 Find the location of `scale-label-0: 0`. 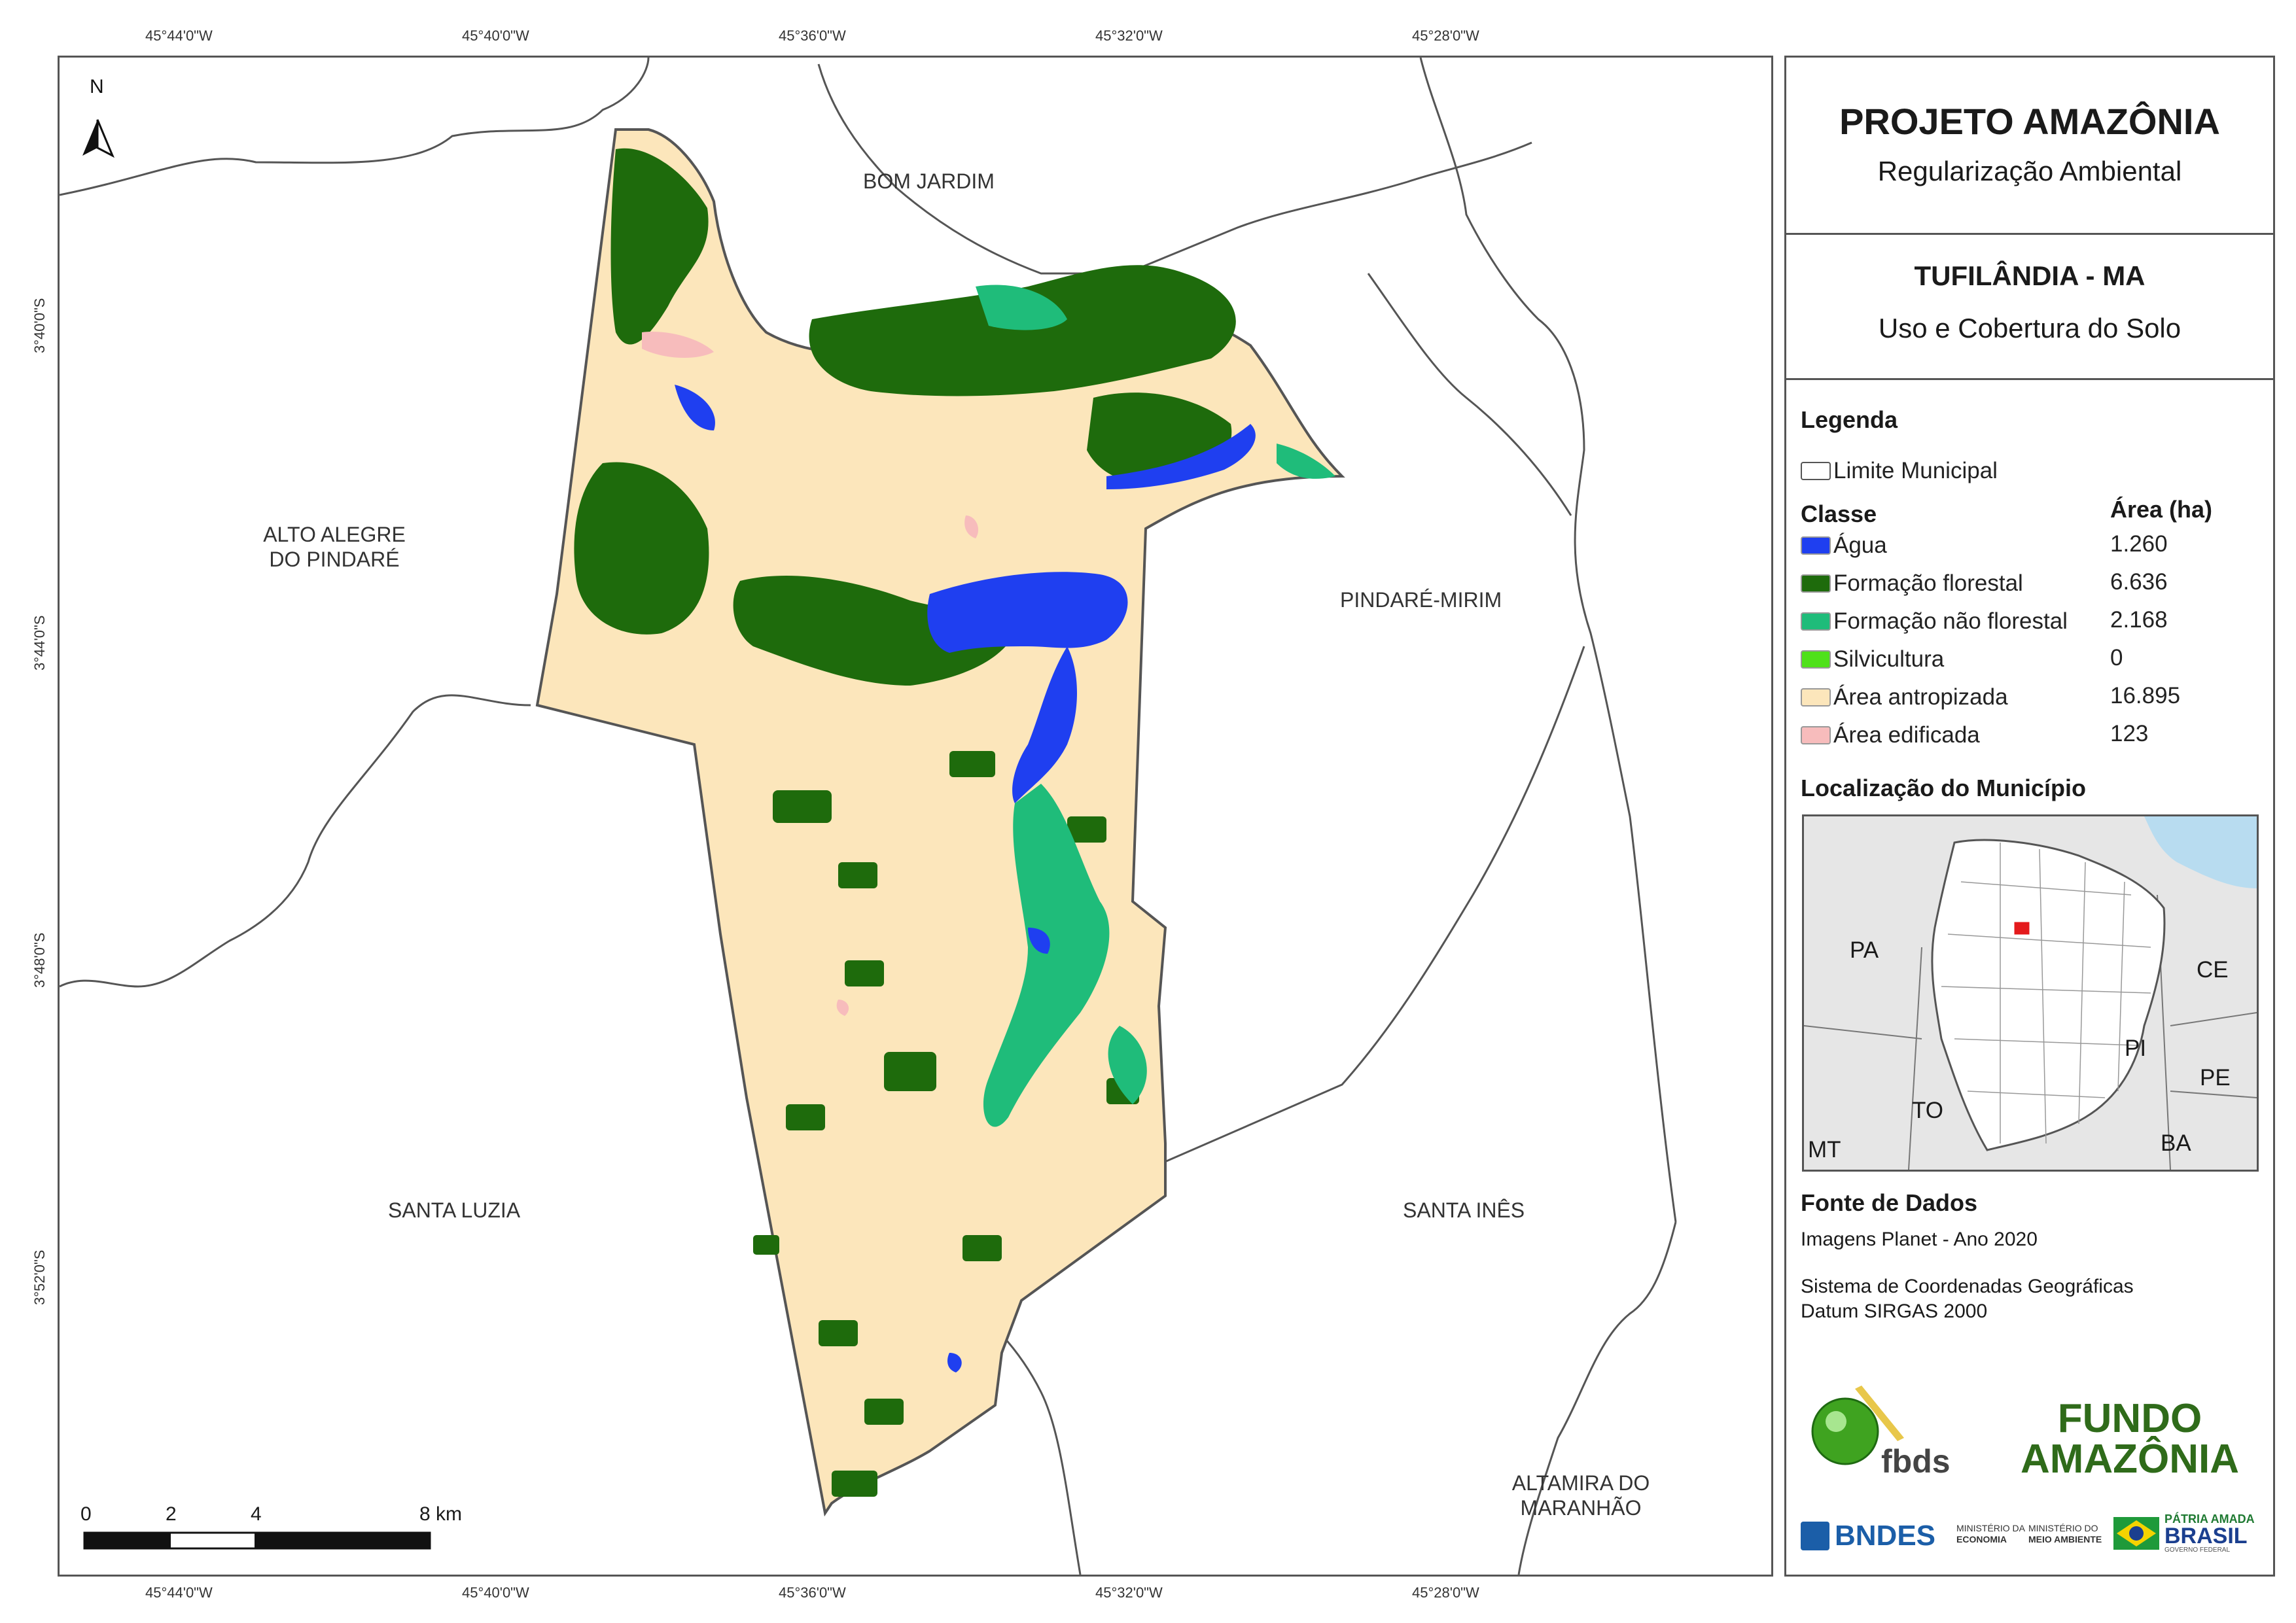

scale-label-0: 0 is located at coordinates (86, 1514).